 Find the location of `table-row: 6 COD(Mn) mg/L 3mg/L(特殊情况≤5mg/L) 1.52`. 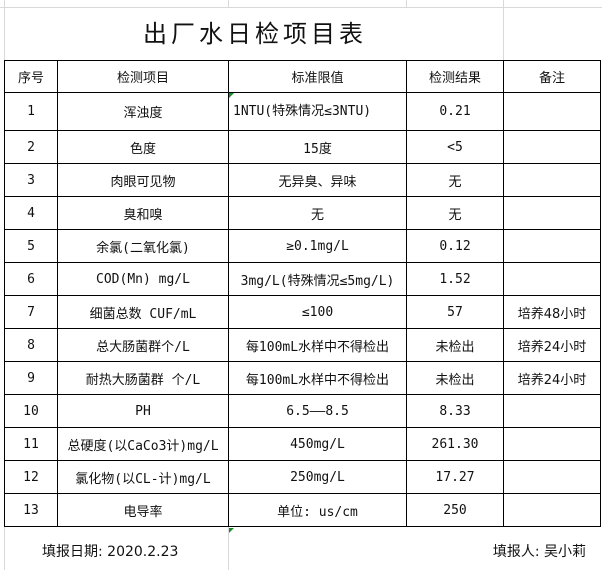

table-row: 6 COD(Mn) mg/L 3mg/L(特殊情况≤5mg/L) 1.52 is located at coordinates (302, 279).